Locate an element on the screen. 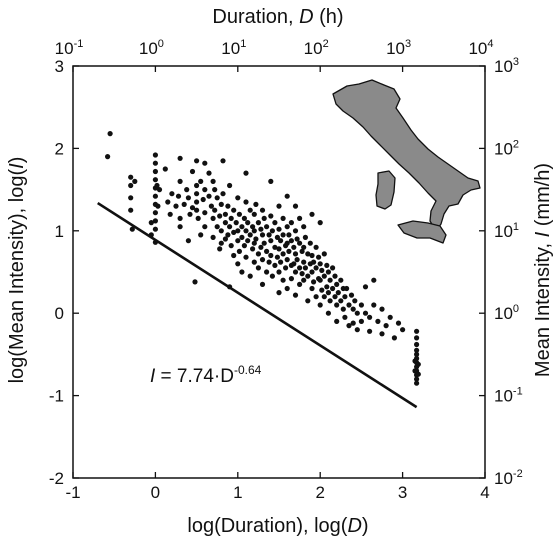  sardinia-shape is located at coordinates (385, 190).